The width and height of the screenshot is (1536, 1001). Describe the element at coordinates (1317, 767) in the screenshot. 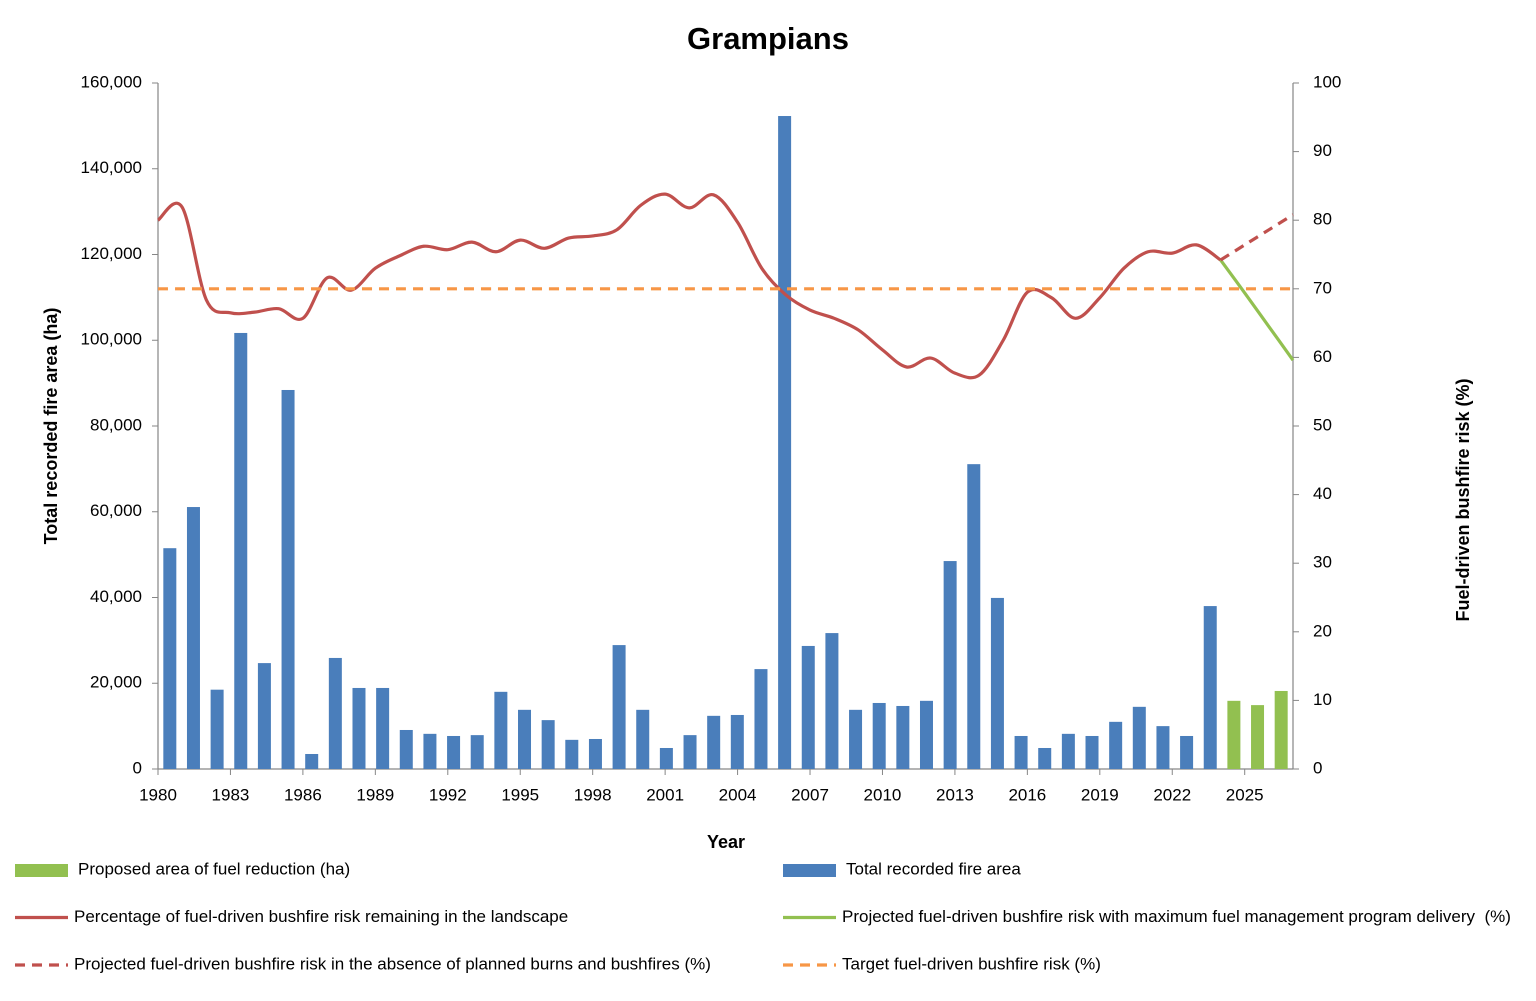

I see `y2-tick-label: 0` at that location.